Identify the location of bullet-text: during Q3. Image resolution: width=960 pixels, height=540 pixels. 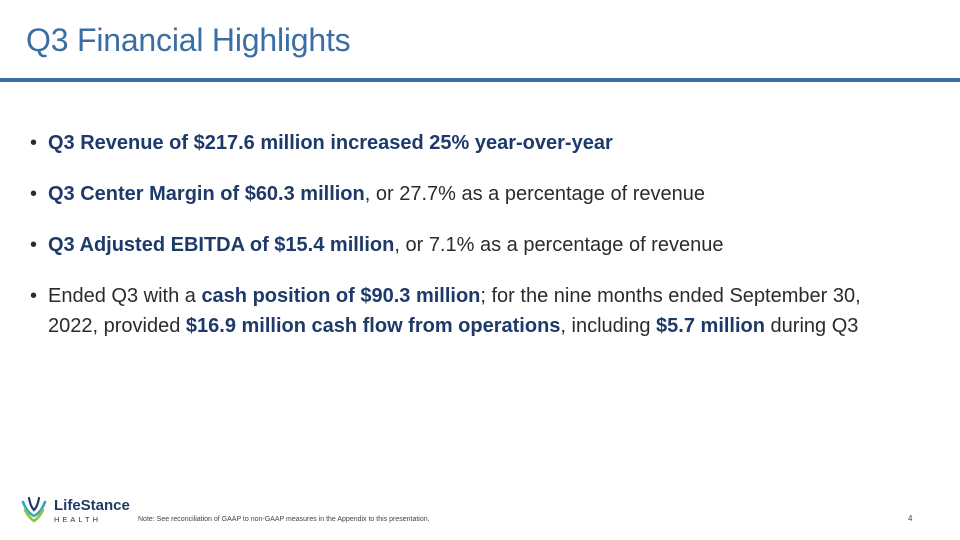
(811, 326).